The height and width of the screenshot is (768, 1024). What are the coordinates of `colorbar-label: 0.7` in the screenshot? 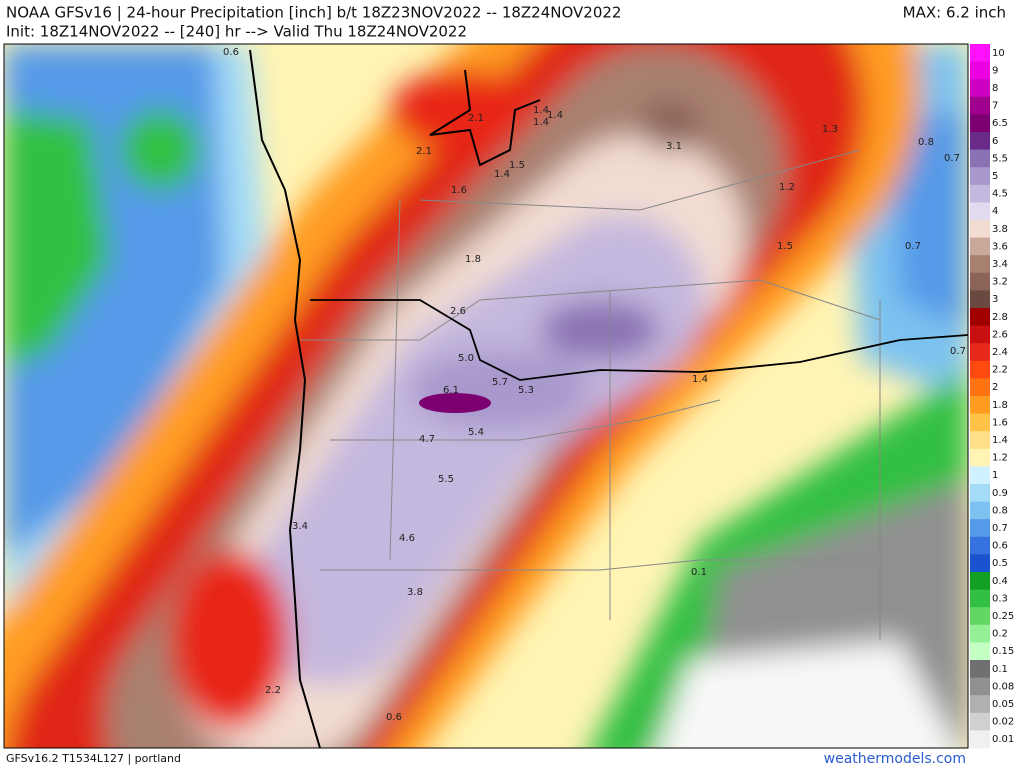 It's located at (1000, 528).